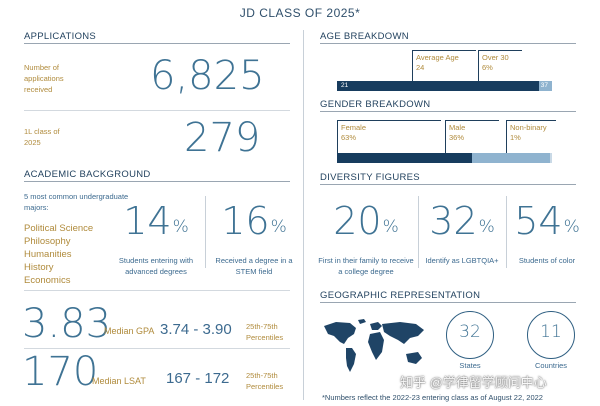 Image resolution: width=600 pixels, height=406 pixels. Describe the element at coordinates (473, 382) in the screenshot. I see `watermark: 知乎 @学律留学顾问中心` at that location.